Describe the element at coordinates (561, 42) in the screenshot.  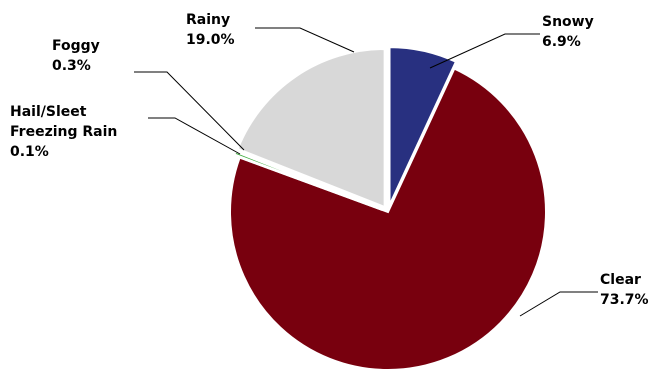
I see `slice-value-text: 6.9%` at that location.